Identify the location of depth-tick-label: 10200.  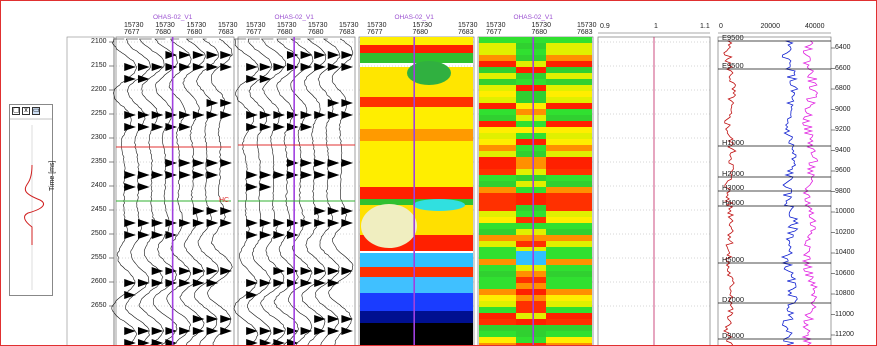
(845, 232).